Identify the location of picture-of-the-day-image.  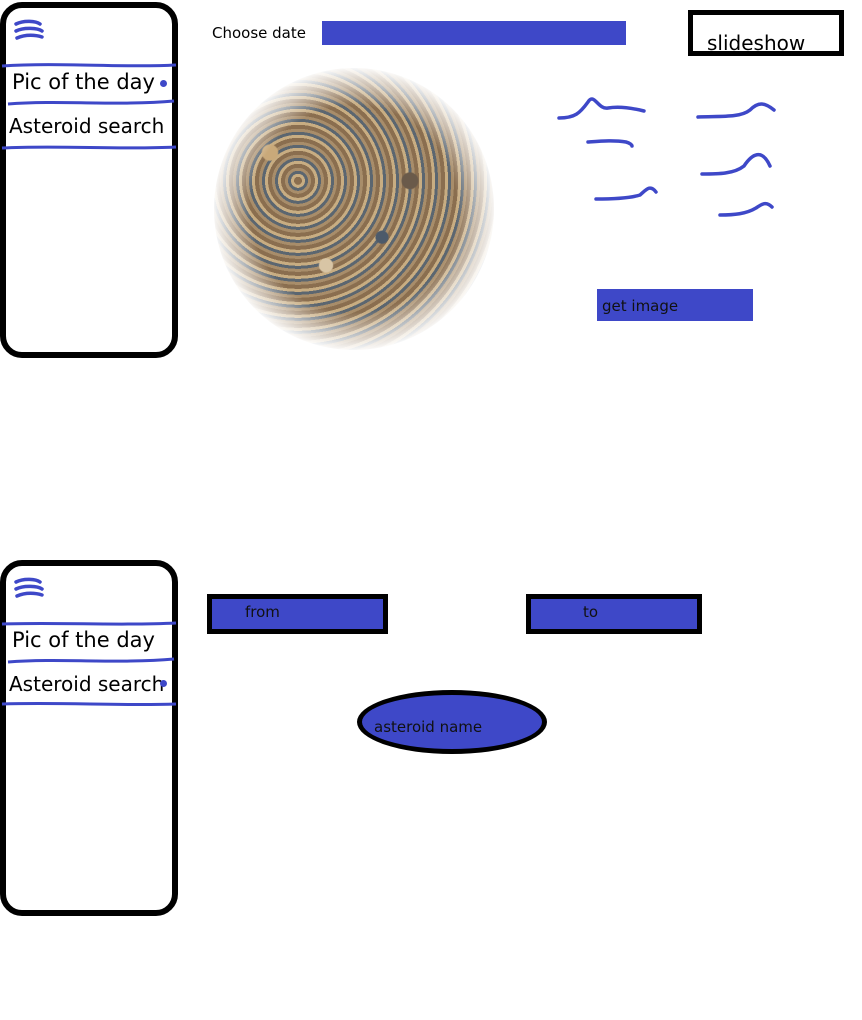
(354, 209).